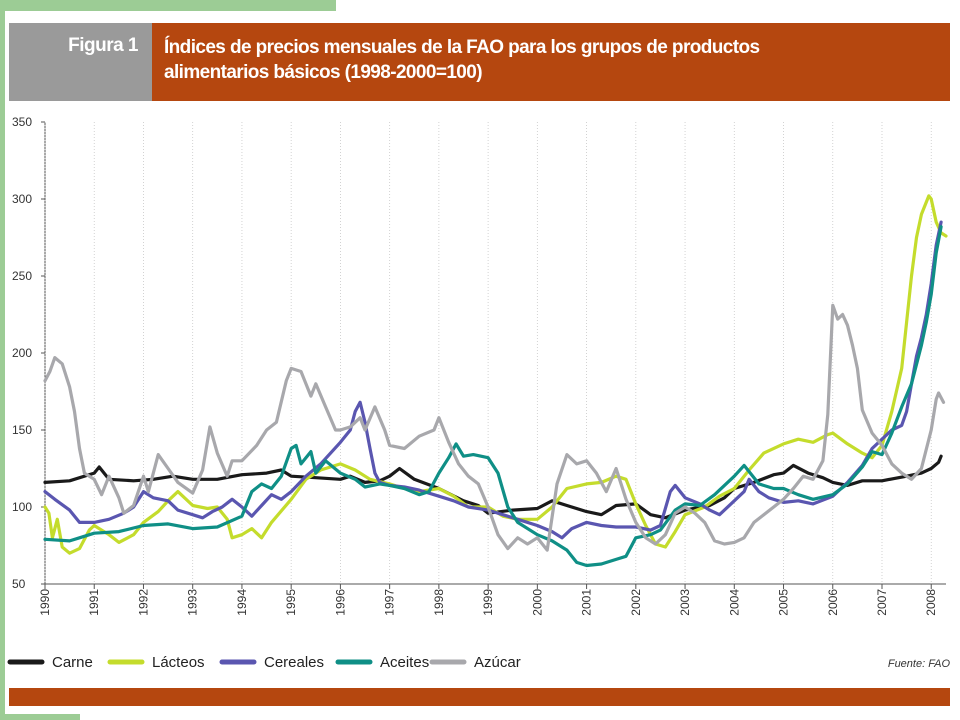  Describe the element at coordinates (587, 602) in the screenshot. I see `x-tick-label: 2001` at that location.